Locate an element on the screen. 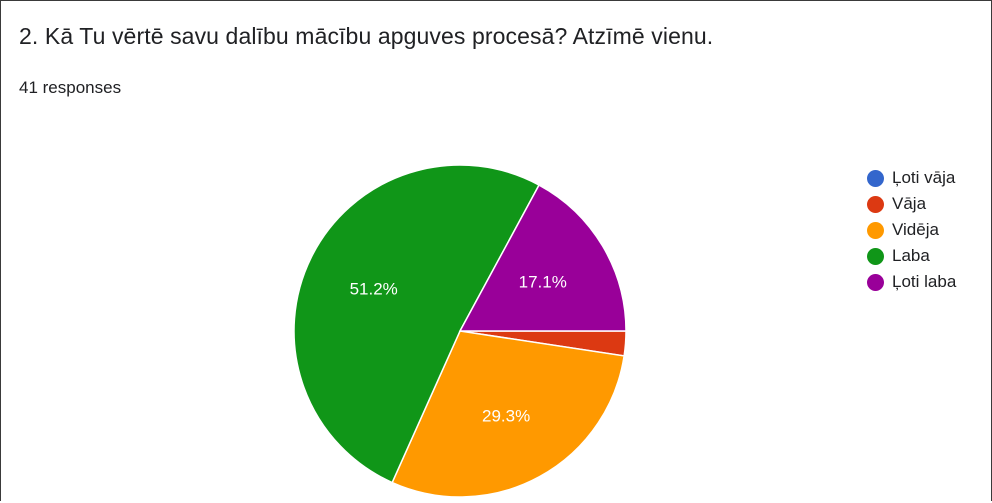  legend-item-laba: Laba is located at coordinates (911, 256).